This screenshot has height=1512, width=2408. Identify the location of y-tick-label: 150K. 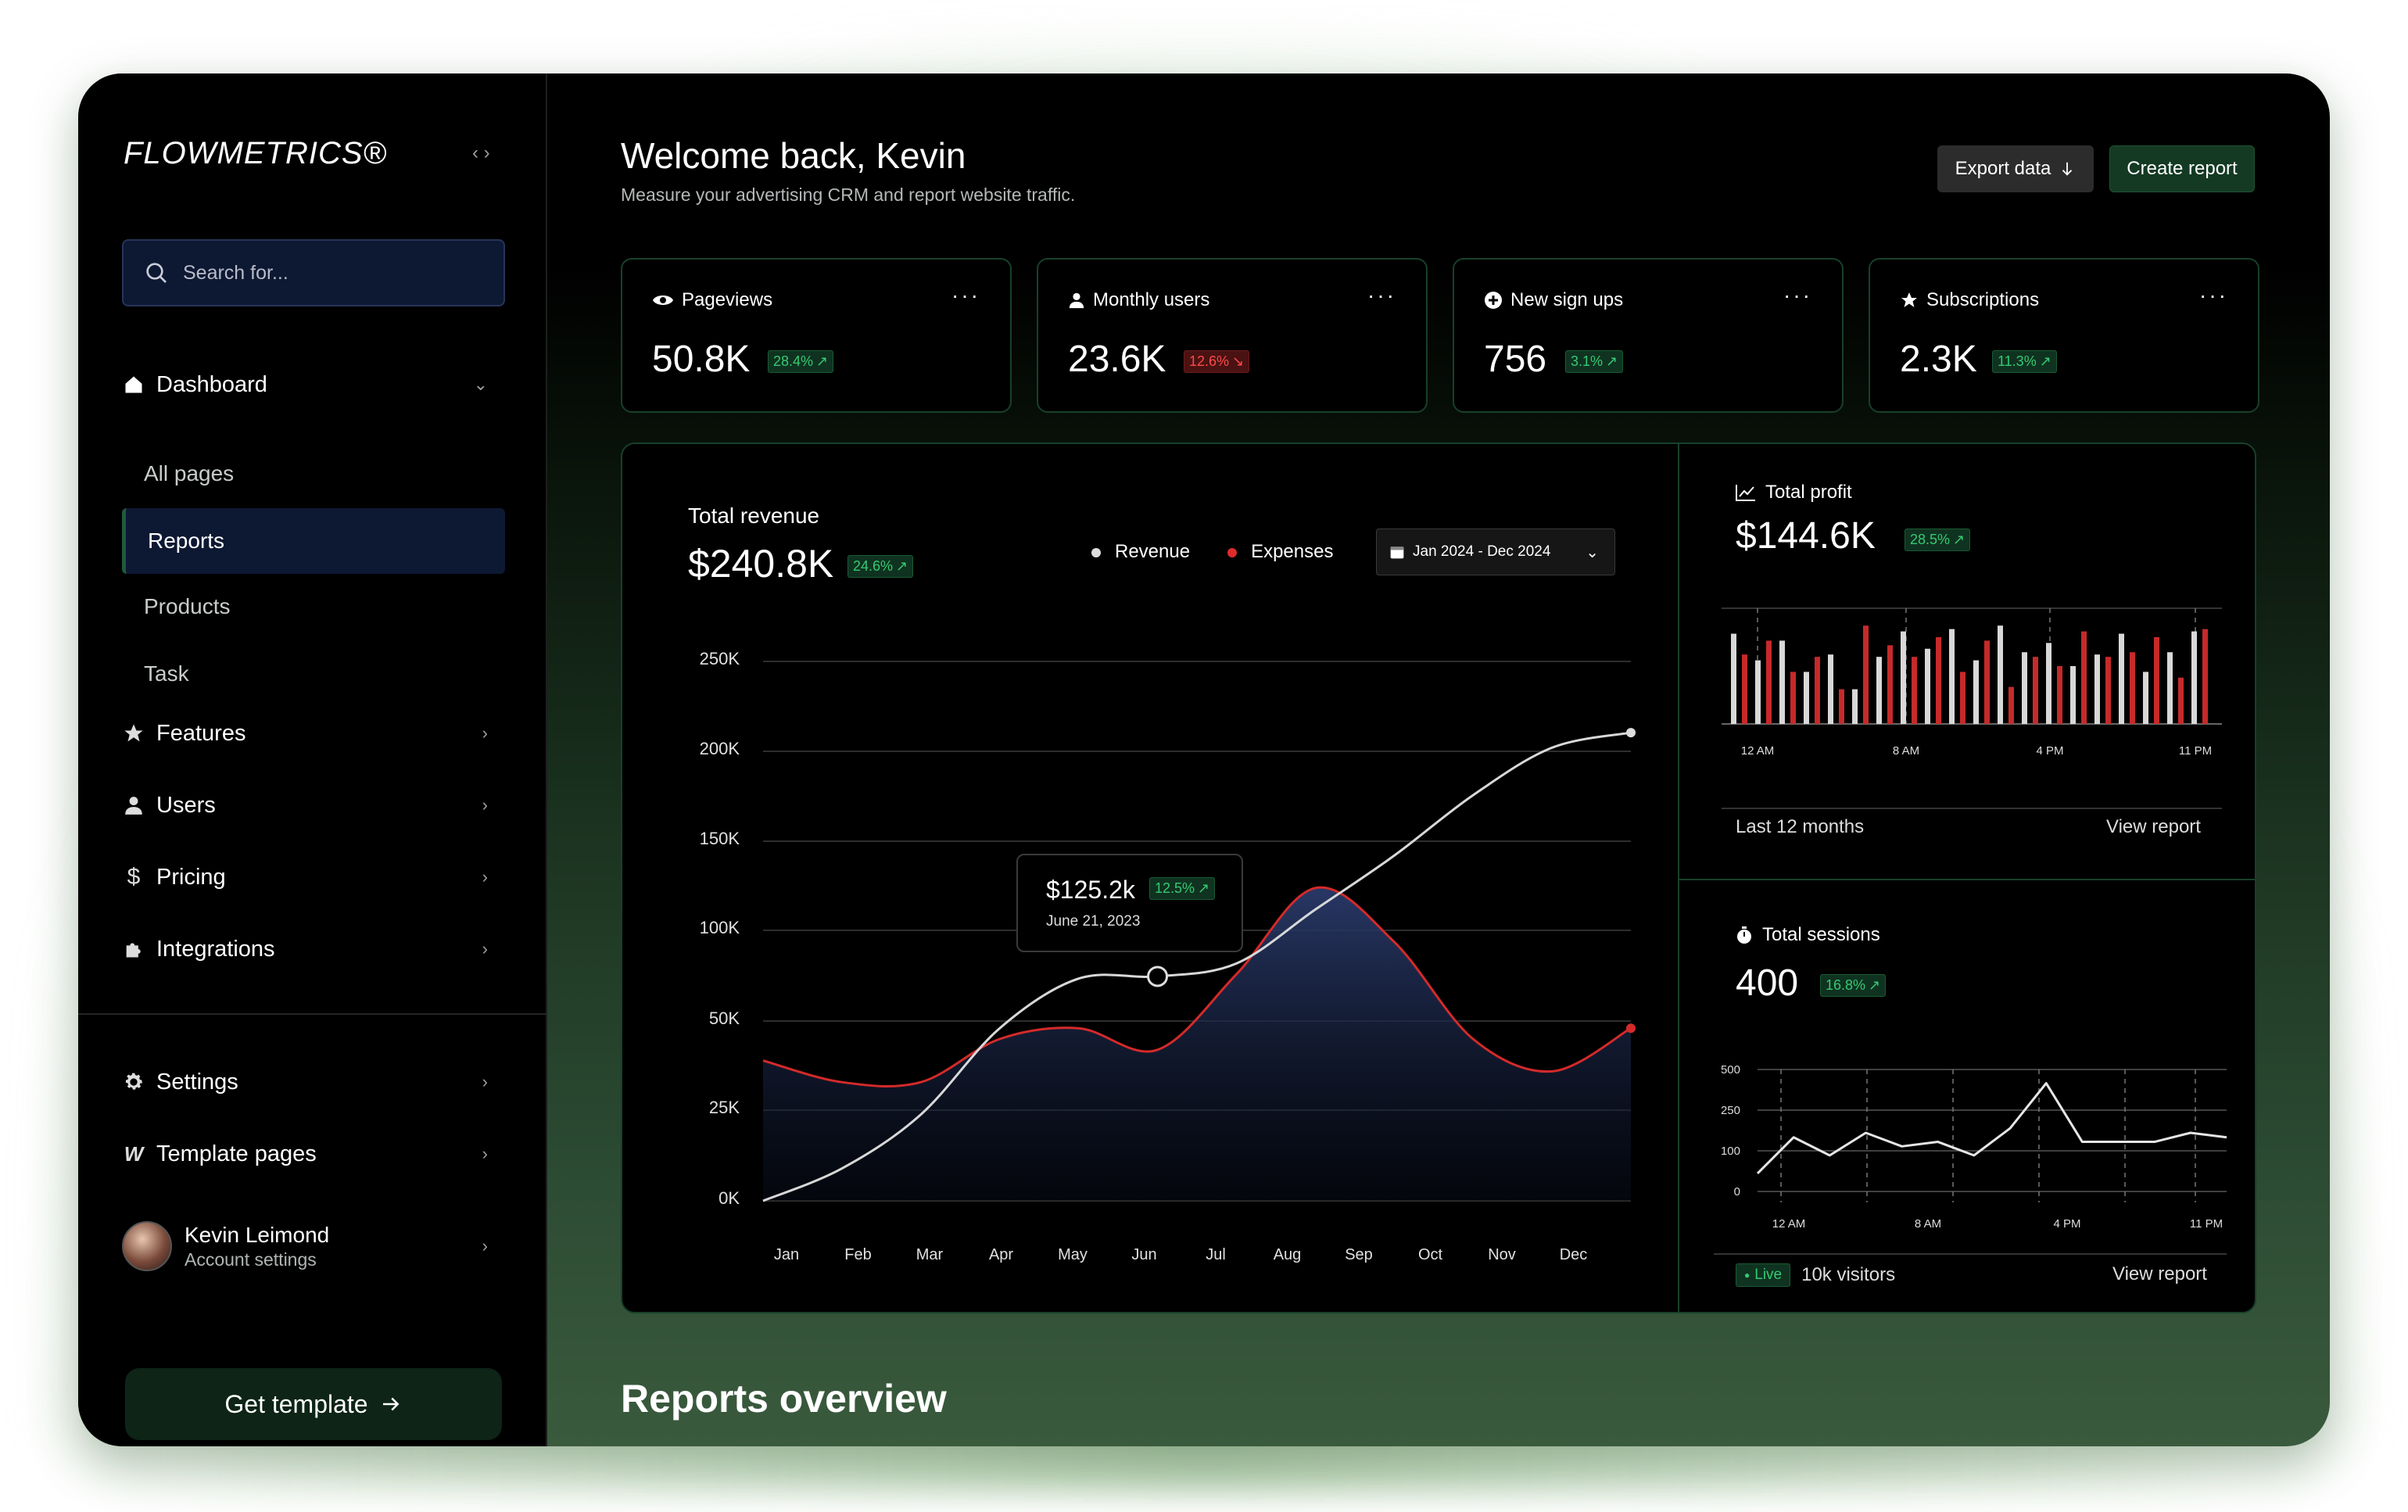
(720, 839).